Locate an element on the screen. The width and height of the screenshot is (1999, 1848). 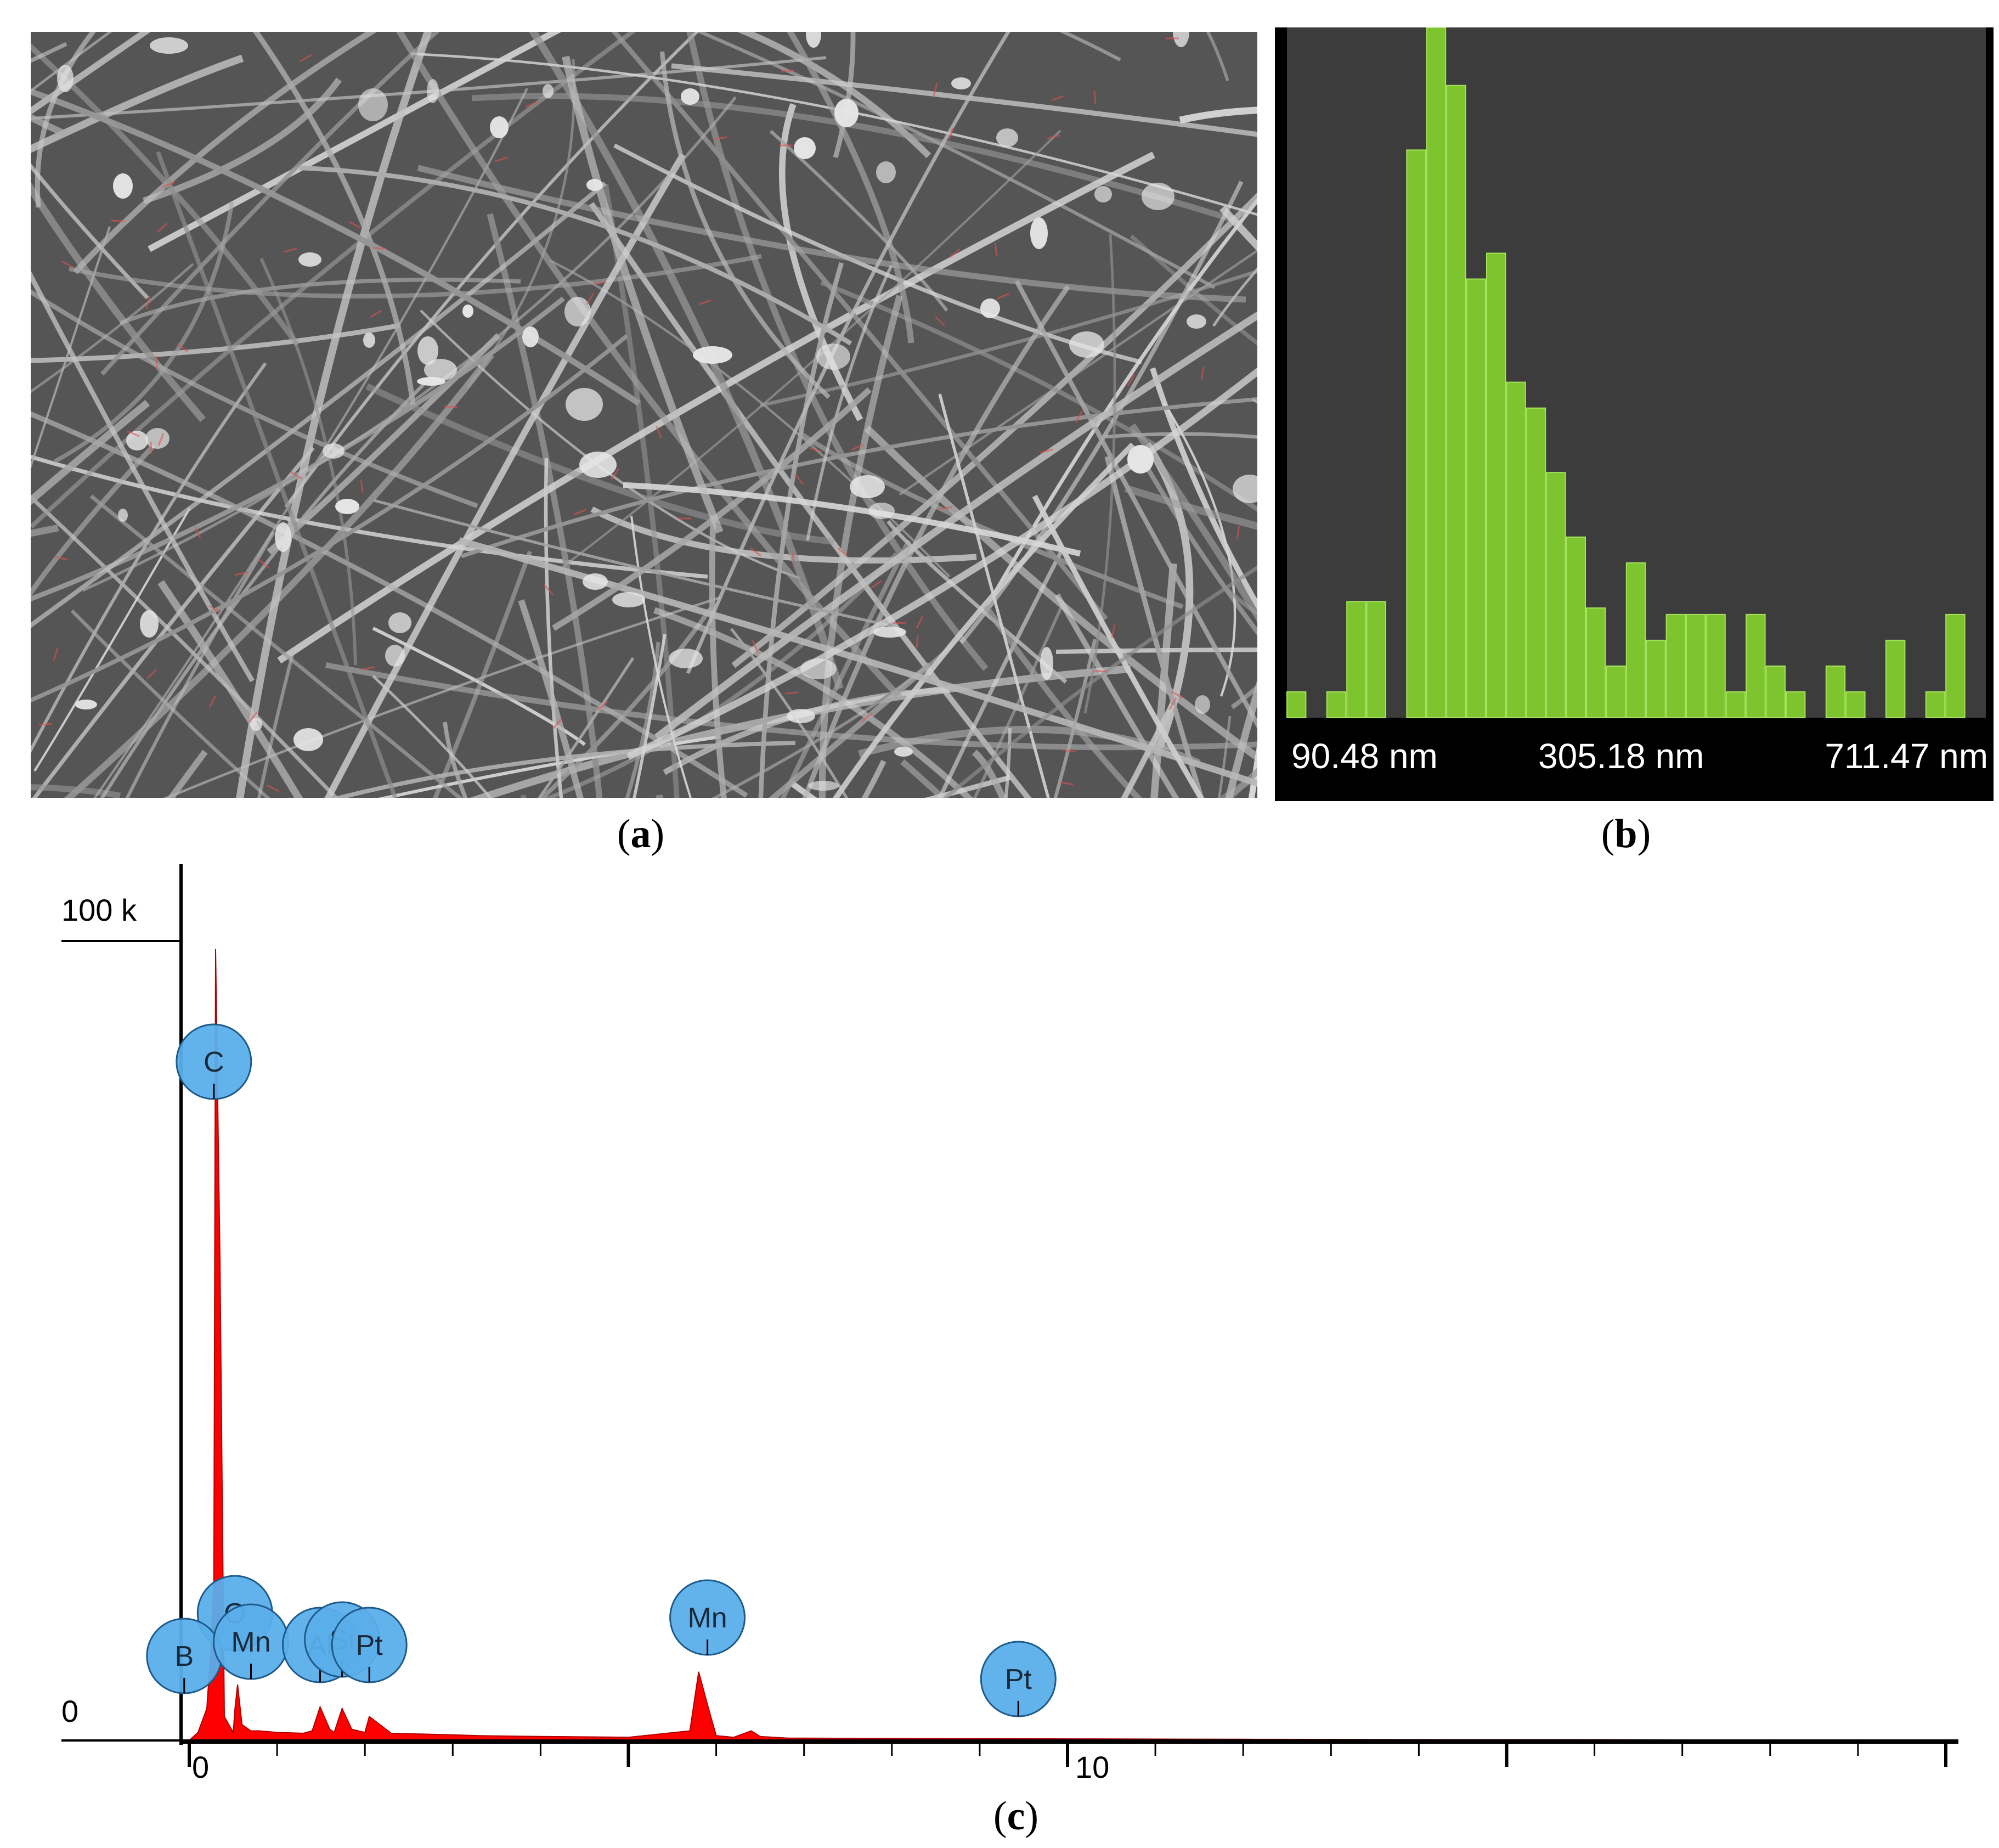
peak-marker-b: B is located at coordinates (184, 1656).